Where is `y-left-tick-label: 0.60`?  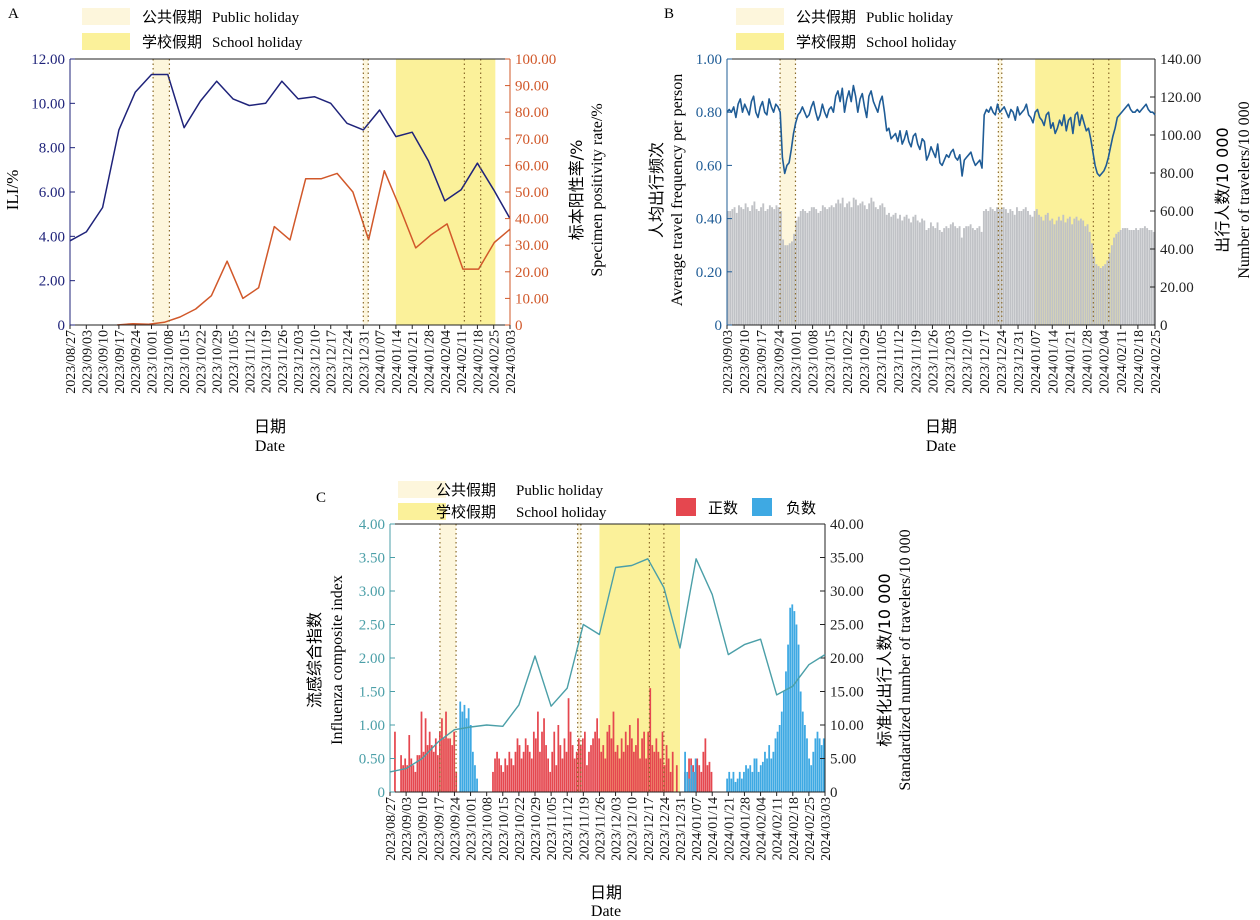
y-left-tick-label: 0.60 is located at coordinates (709, 166).